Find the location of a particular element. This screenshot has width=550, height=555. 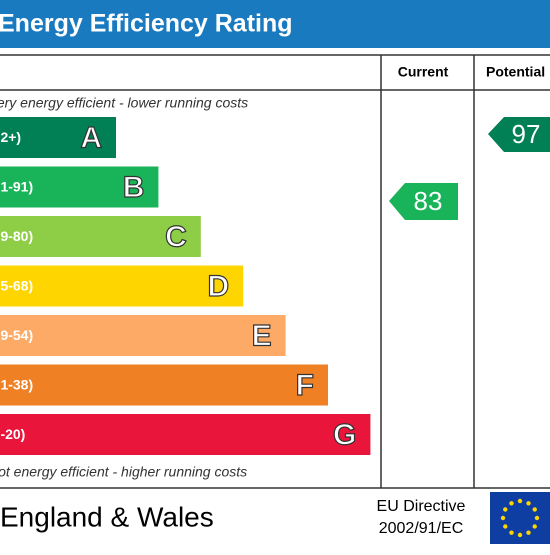

band-letter: E is located at coordinates (262, 335).